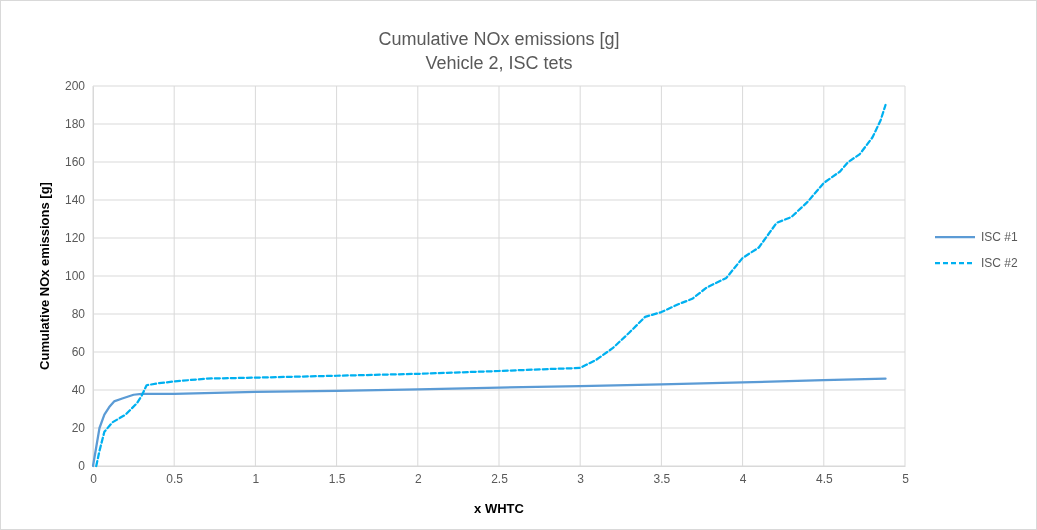  Describe the element at coordinates (824, 478) in the screenshot. I see `x-tick-label: 4.5` at that location.